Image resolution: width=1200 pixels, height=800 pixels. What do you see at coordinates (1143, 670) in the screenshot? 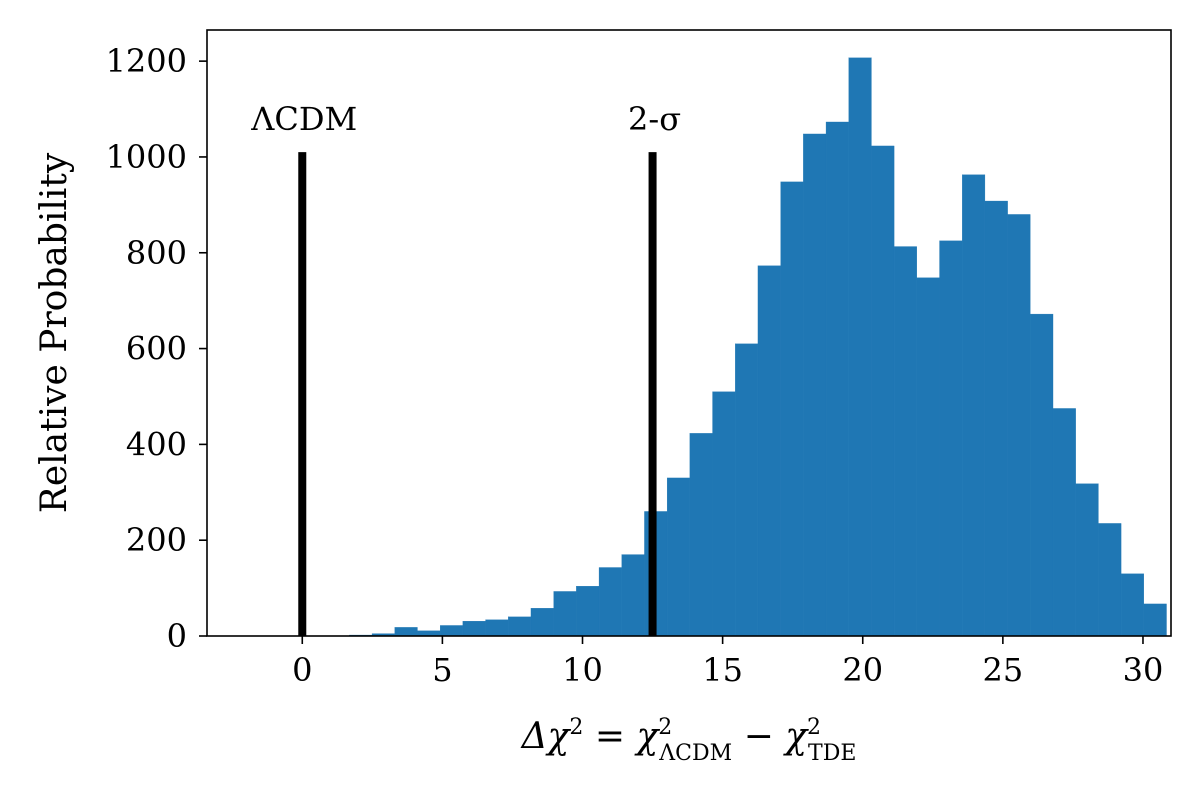
I see `x-tick-label-30: 30` at bounding box center [1143, 670].